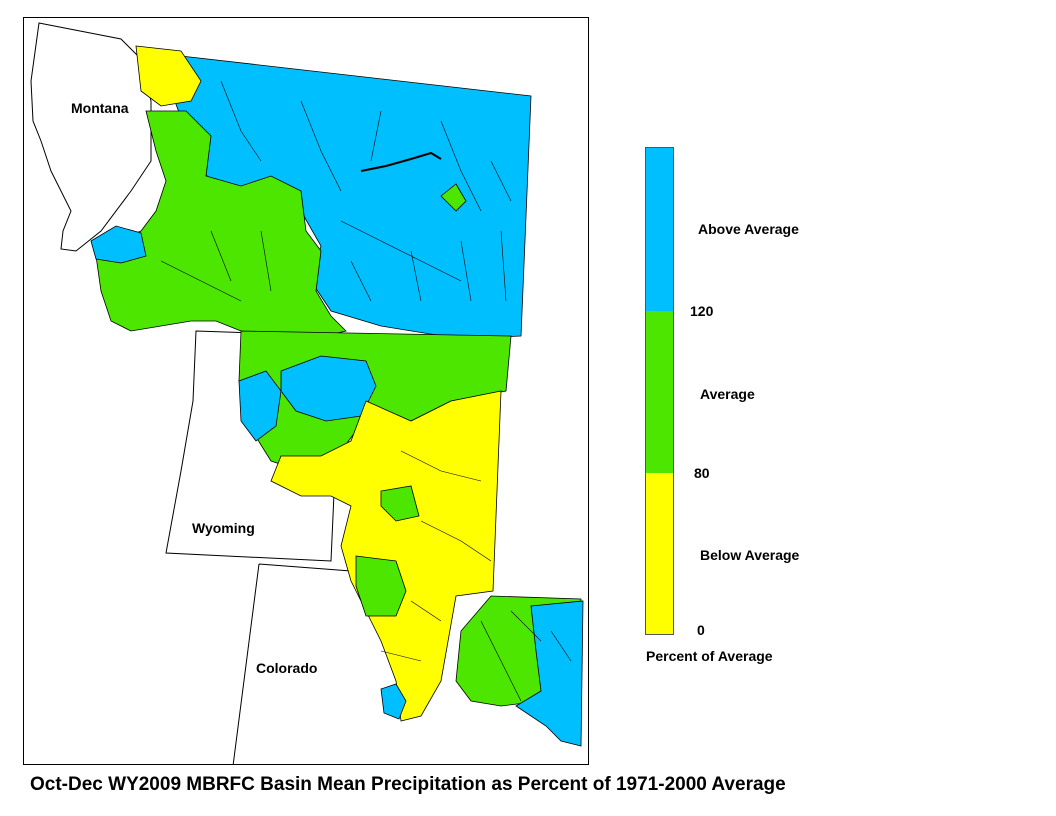  I want to click on basin-region-below-north, so click(168, 76).